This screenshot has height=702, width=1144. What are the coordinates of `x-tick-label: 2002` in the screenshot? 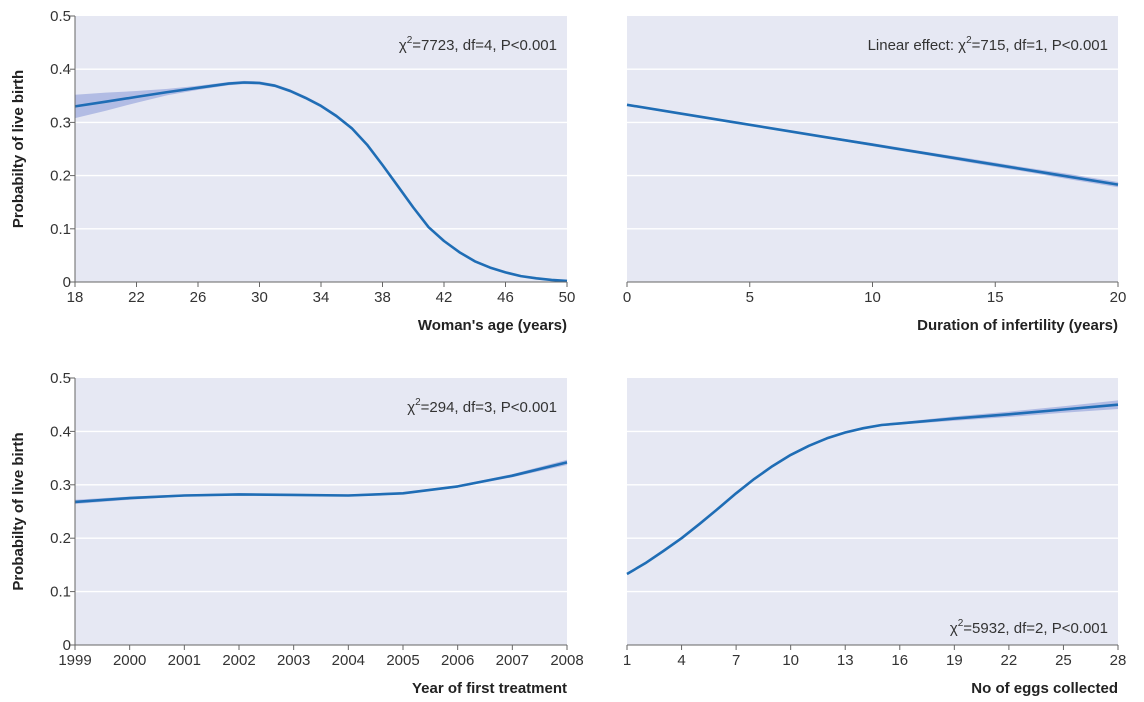 It's located at (238, 660).